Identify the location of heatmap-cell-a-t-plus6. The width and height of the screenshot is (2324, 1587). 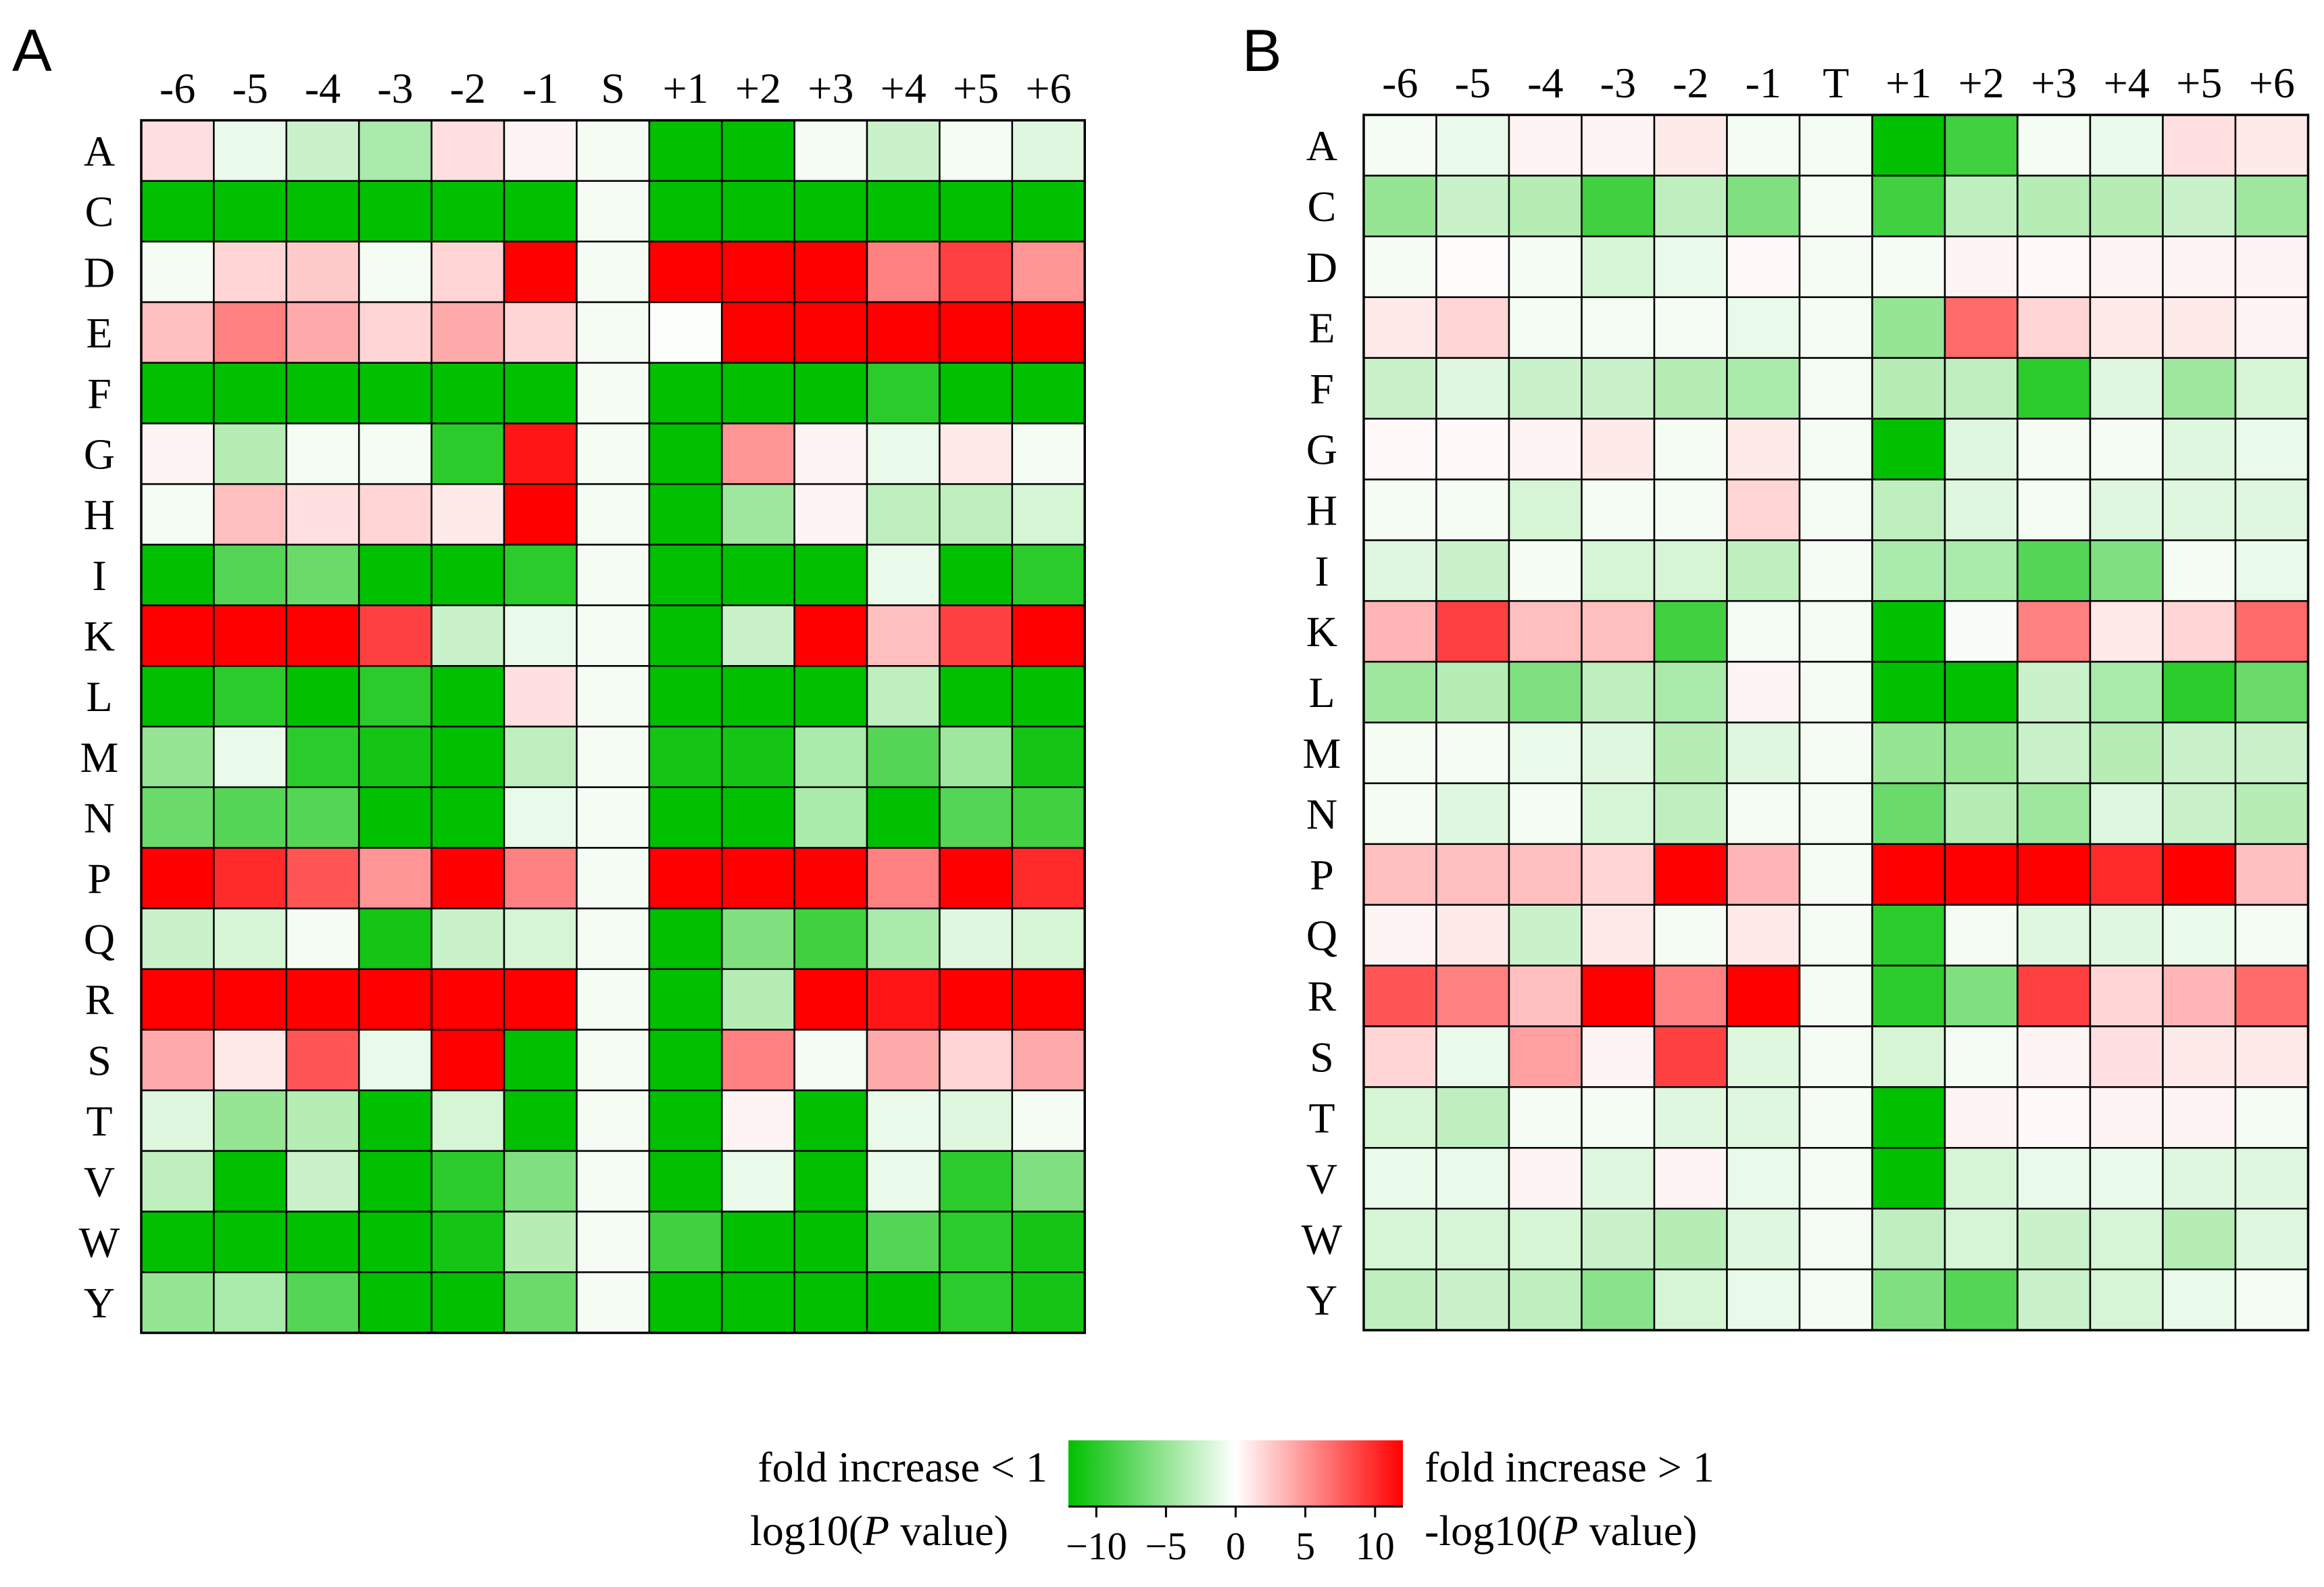
(1048, 1120).